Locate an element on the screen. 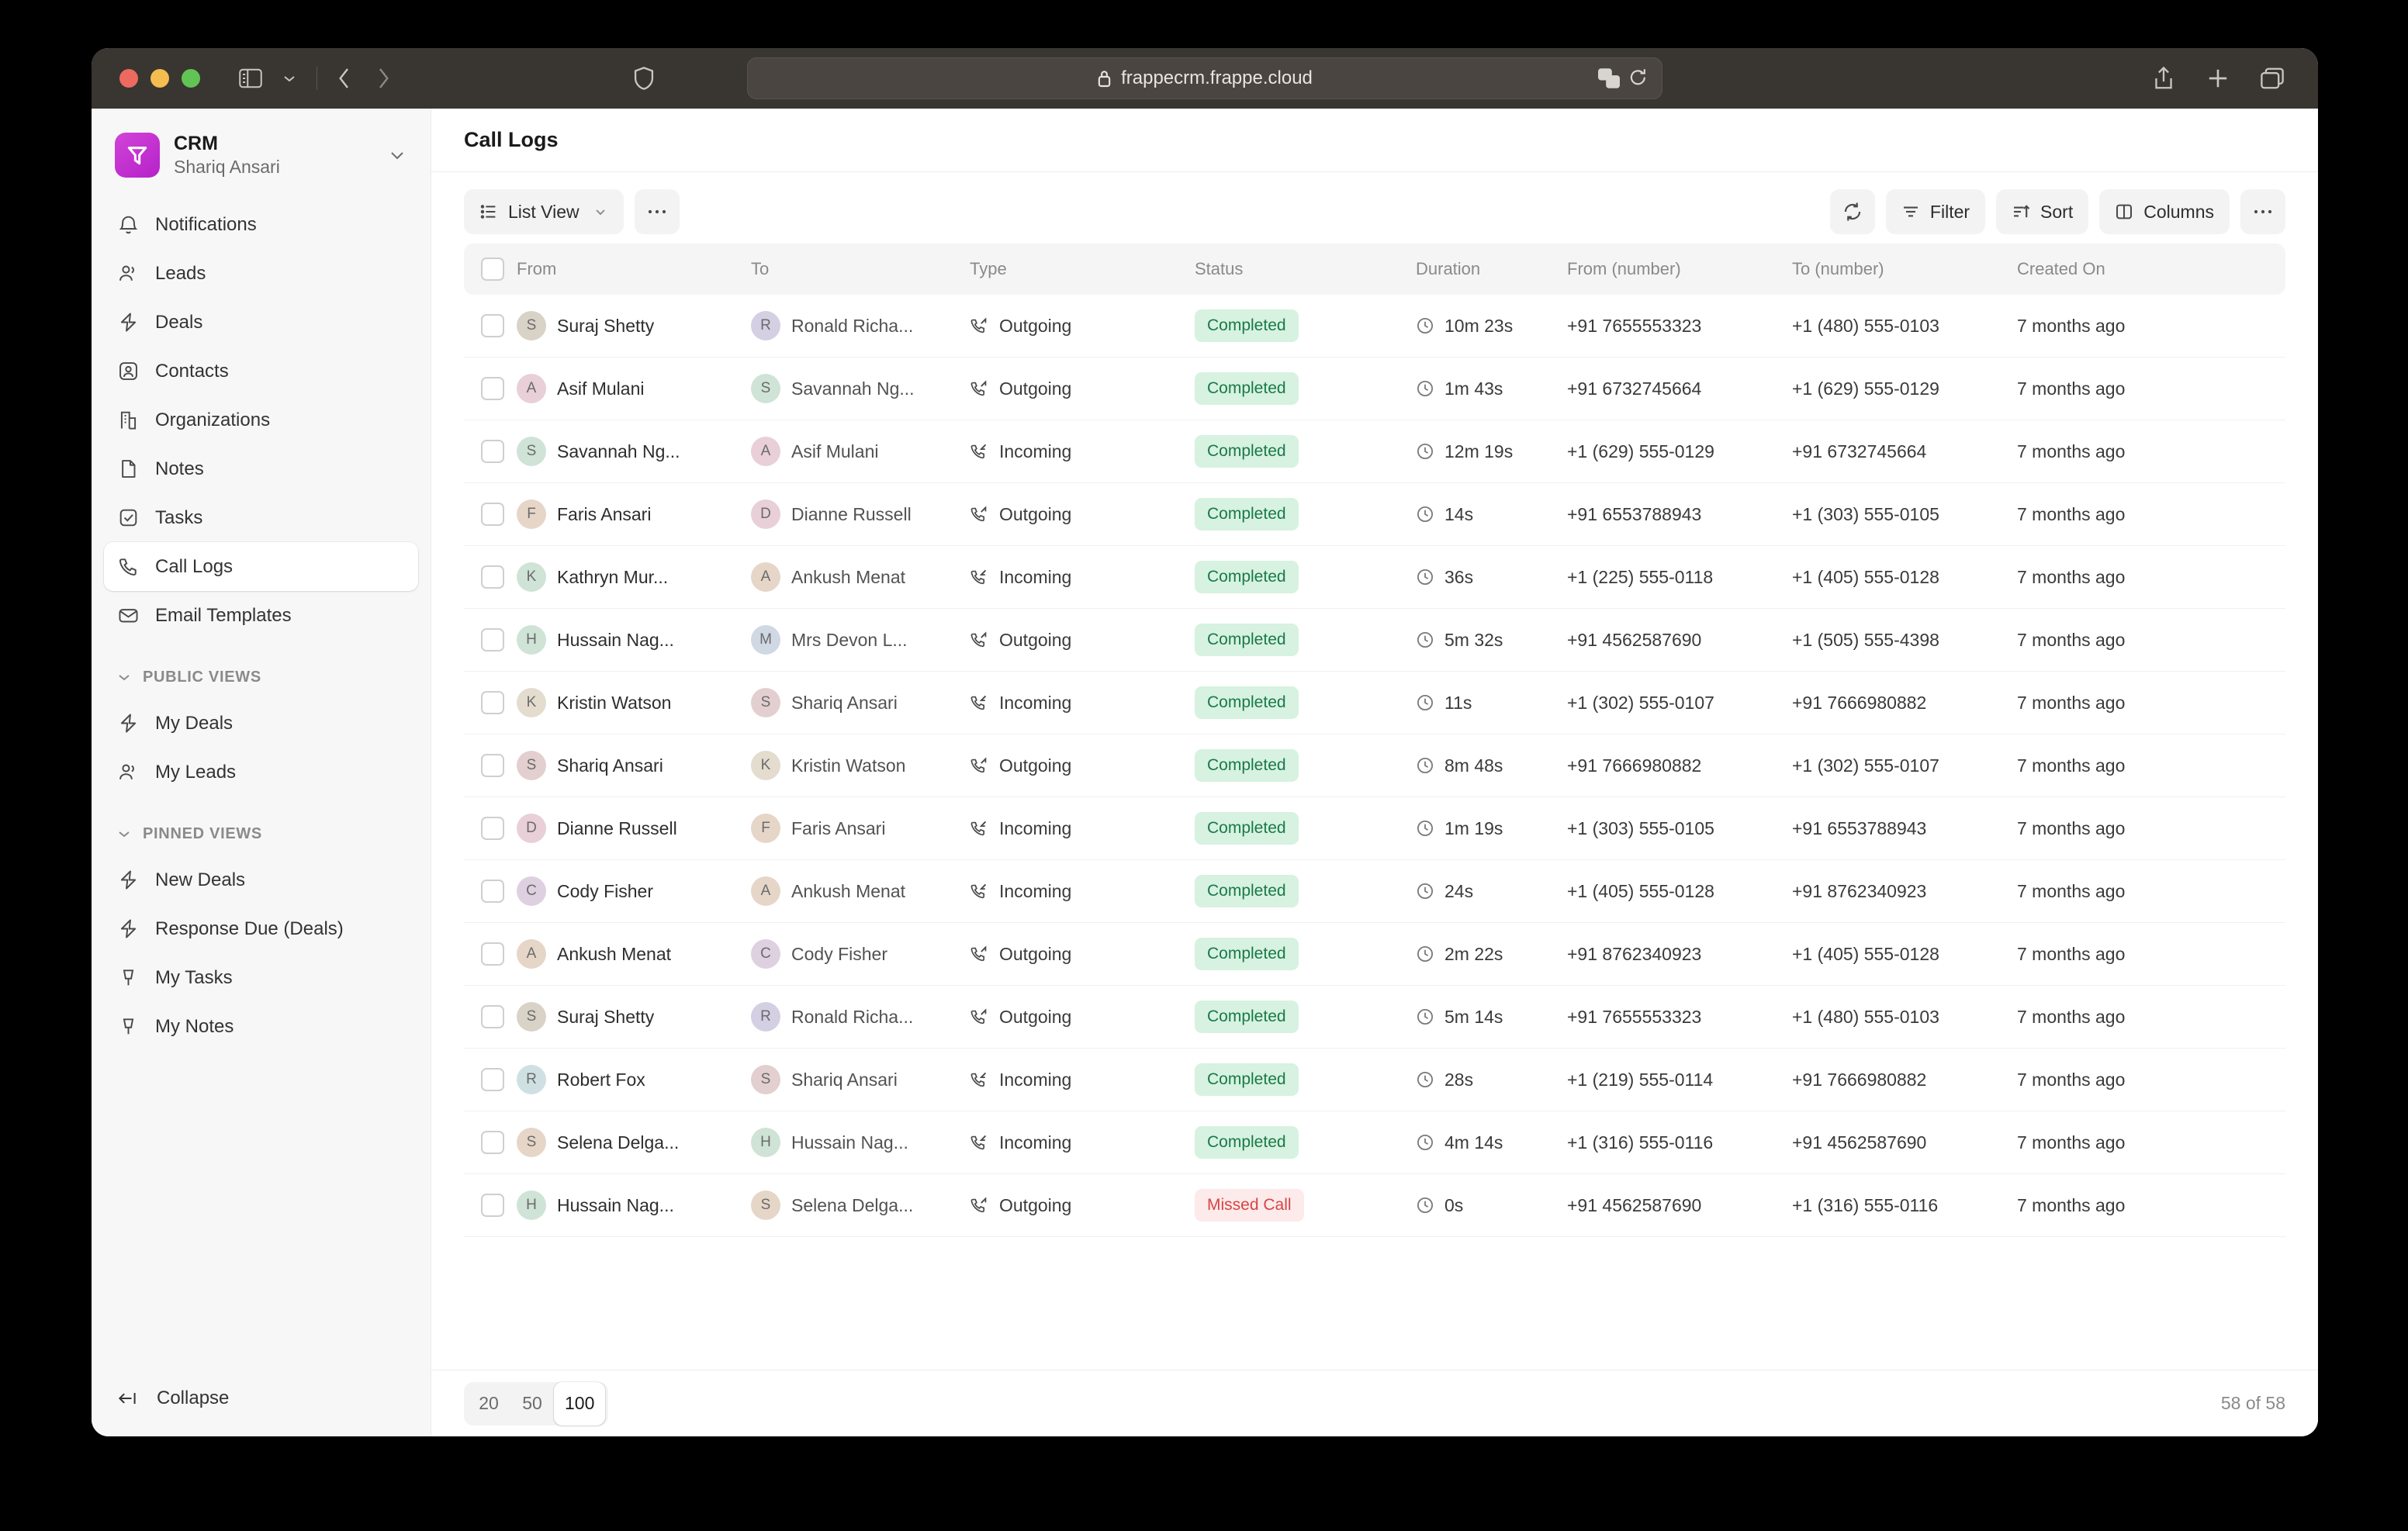 This screenshot has height=1531, width=2408. address-bar: frappecrm.frappe.cloud is located at coordinates (1204, 78).